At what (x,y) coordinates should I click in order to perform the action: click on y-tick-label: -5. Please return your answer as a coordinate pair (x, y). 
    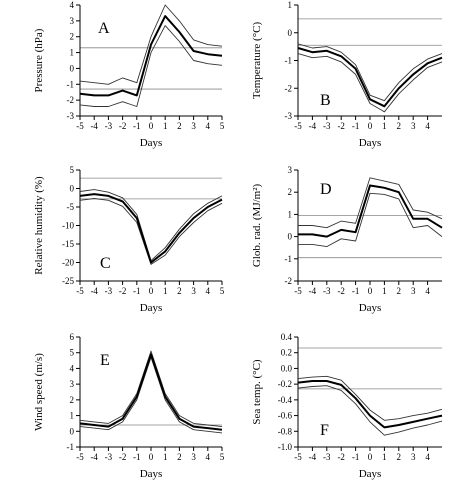
    Looking at the image, I should click on (71, 207).